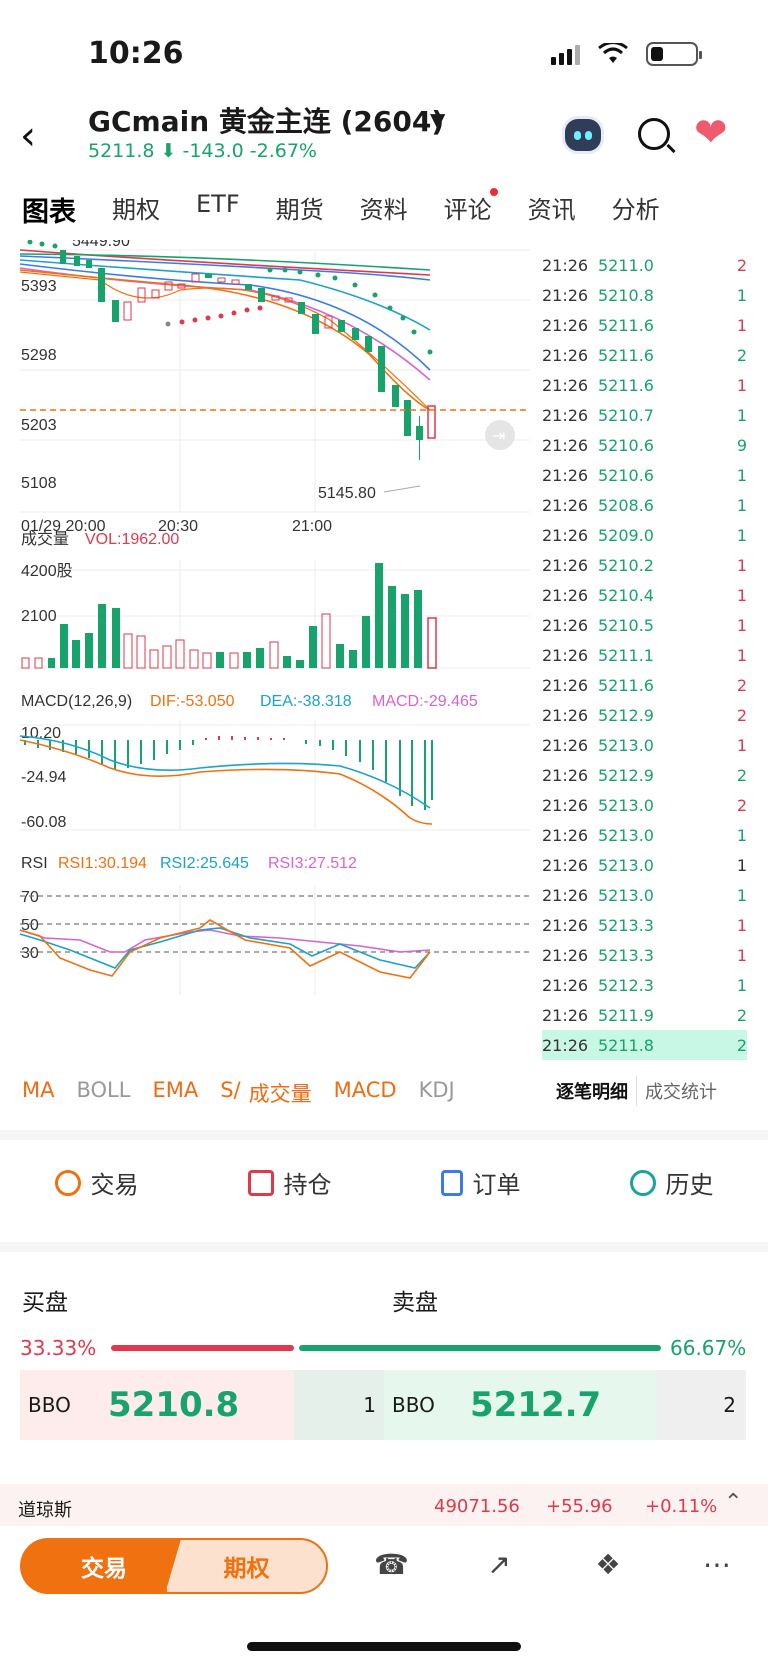 The image size is (768, 1669). I want to click on price-axis-label: 5298, so click(39, 355).